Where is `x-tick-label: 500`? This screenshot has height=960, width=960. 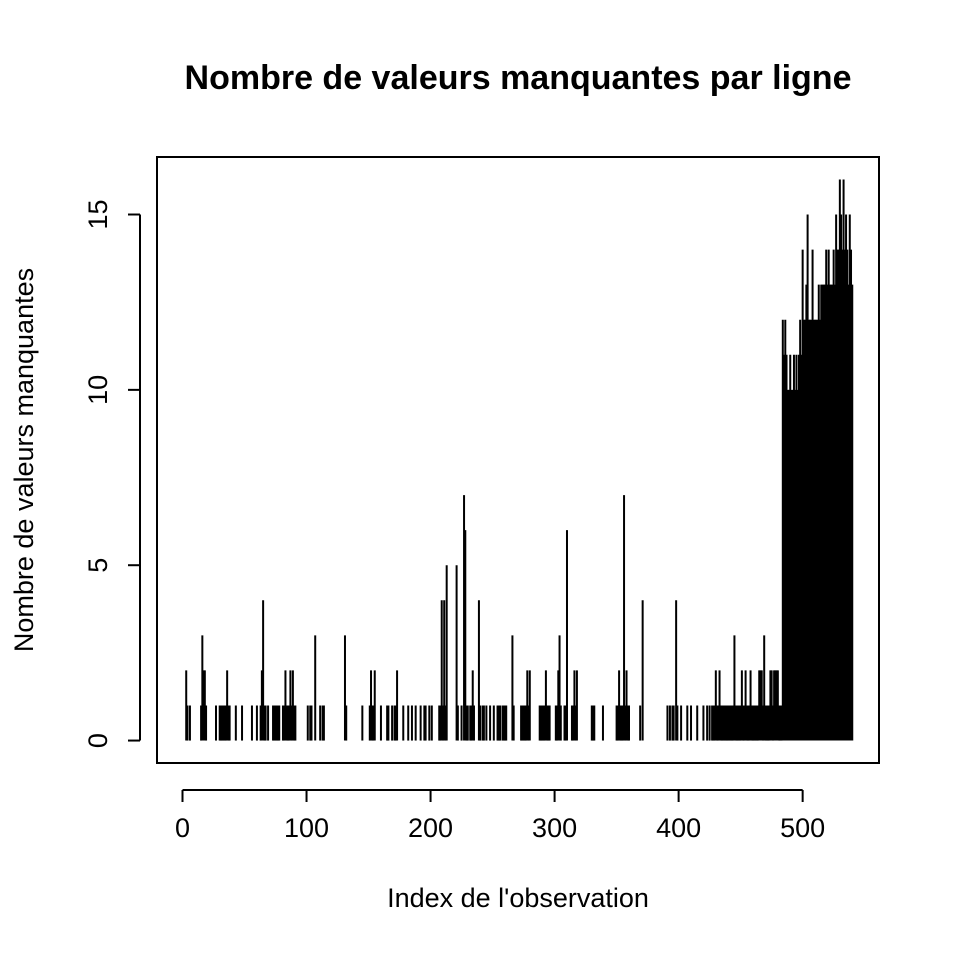
x-tick-label: 500 is located at coordinates (802, 828).